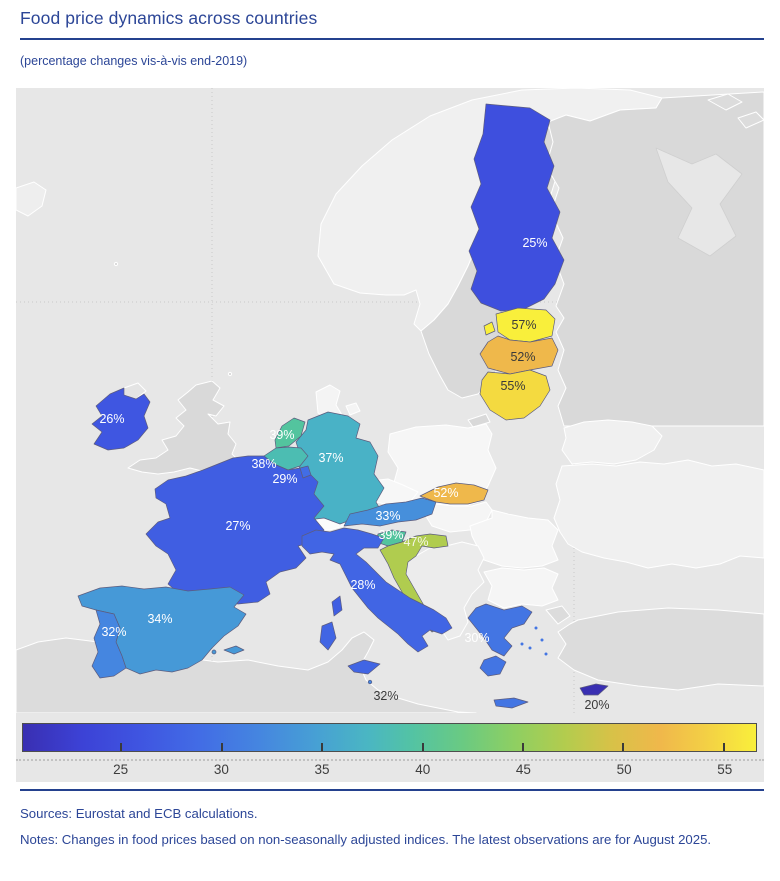 This screenshot has width=780, height=881. What do you see at coordinates (184, 427) in the screenshot?
I see `country-united-kingdom` at bounding box center [184, 427].